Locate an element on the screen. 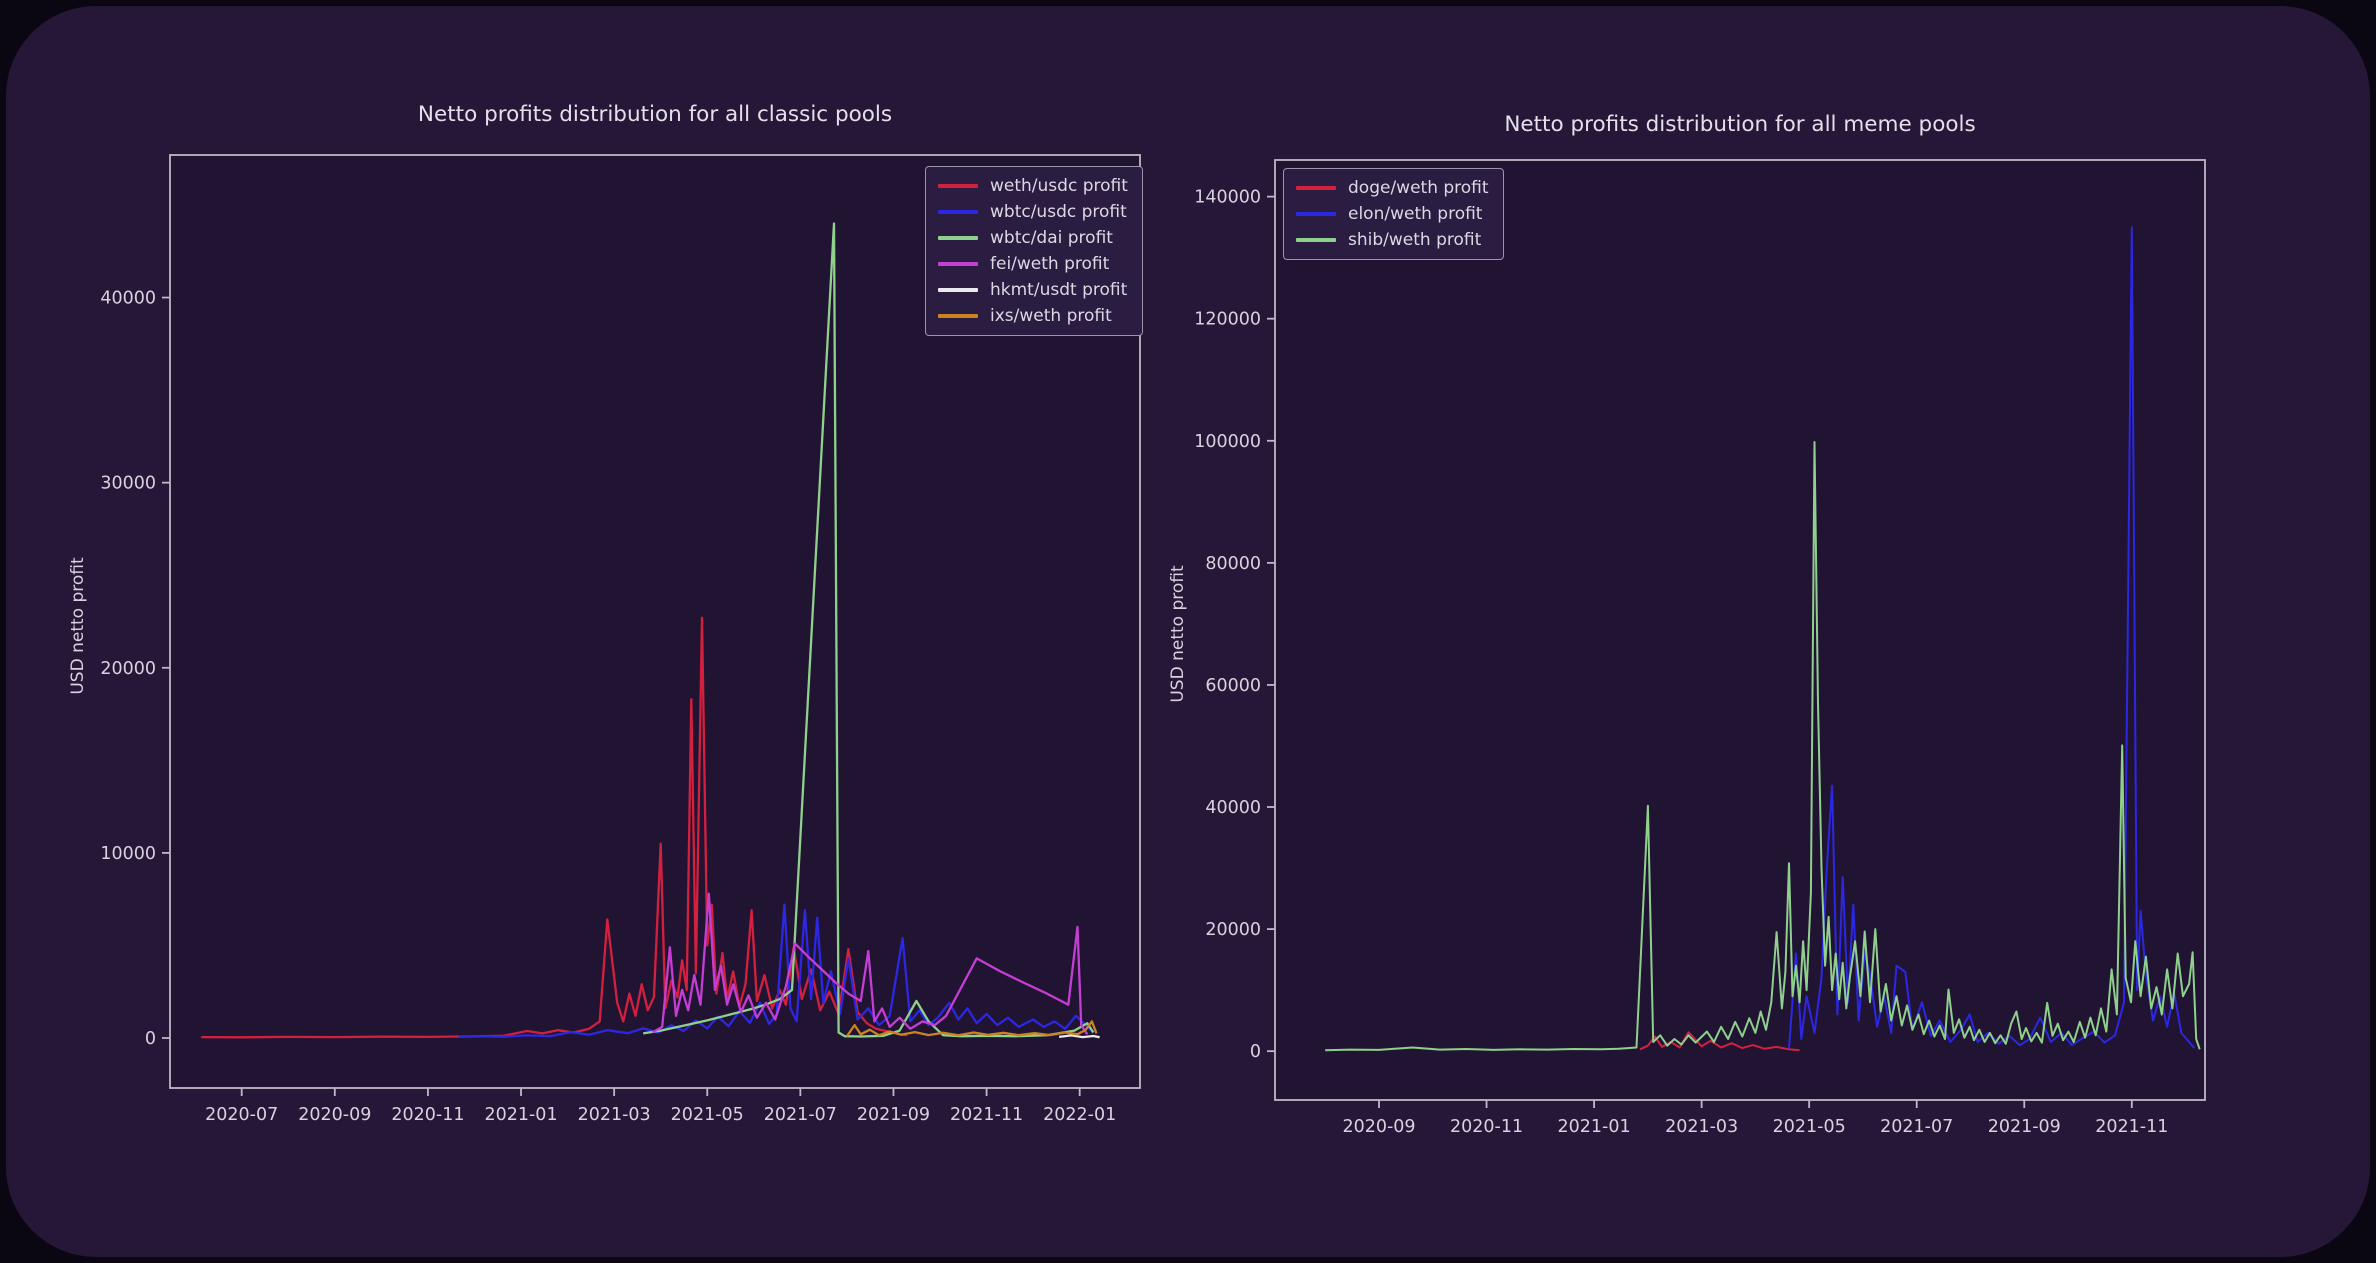 This screenshot has width=2376, height=1263. legend-label: ixs/weth profit is located at coordinates (1051, 316).